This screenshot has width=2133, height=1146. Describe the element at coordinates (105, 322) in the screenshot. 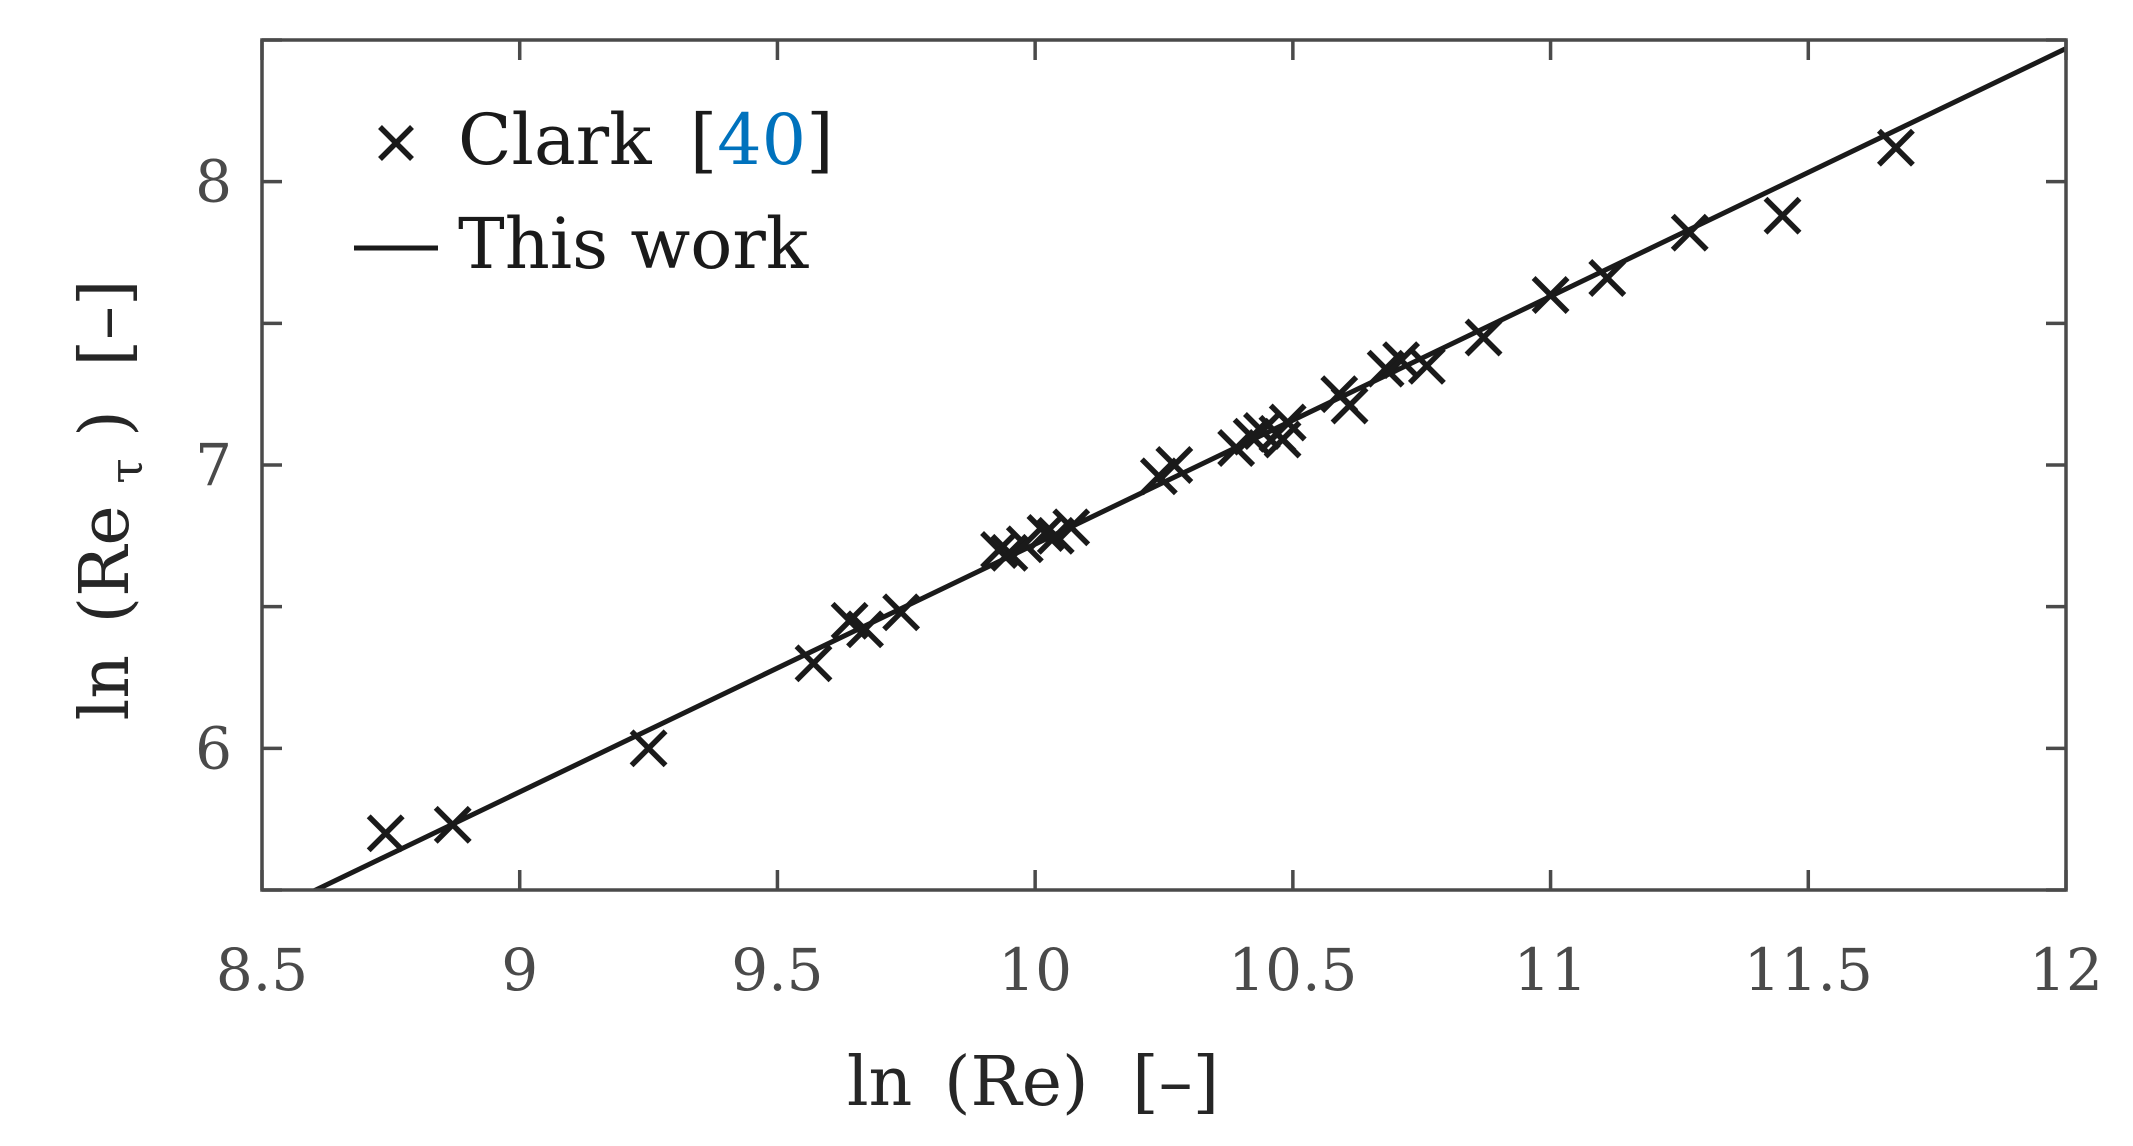

I see `y-axis-label-unit: [–]` at that location.